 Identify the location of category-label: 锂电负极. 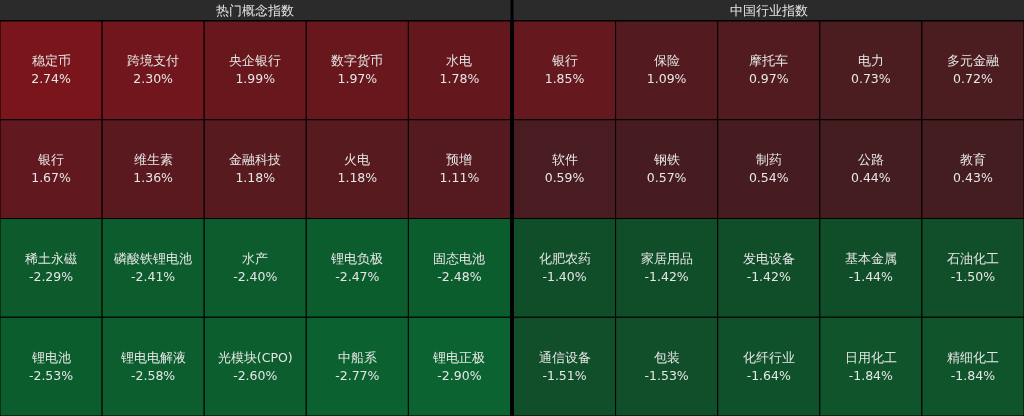
(357, 258).